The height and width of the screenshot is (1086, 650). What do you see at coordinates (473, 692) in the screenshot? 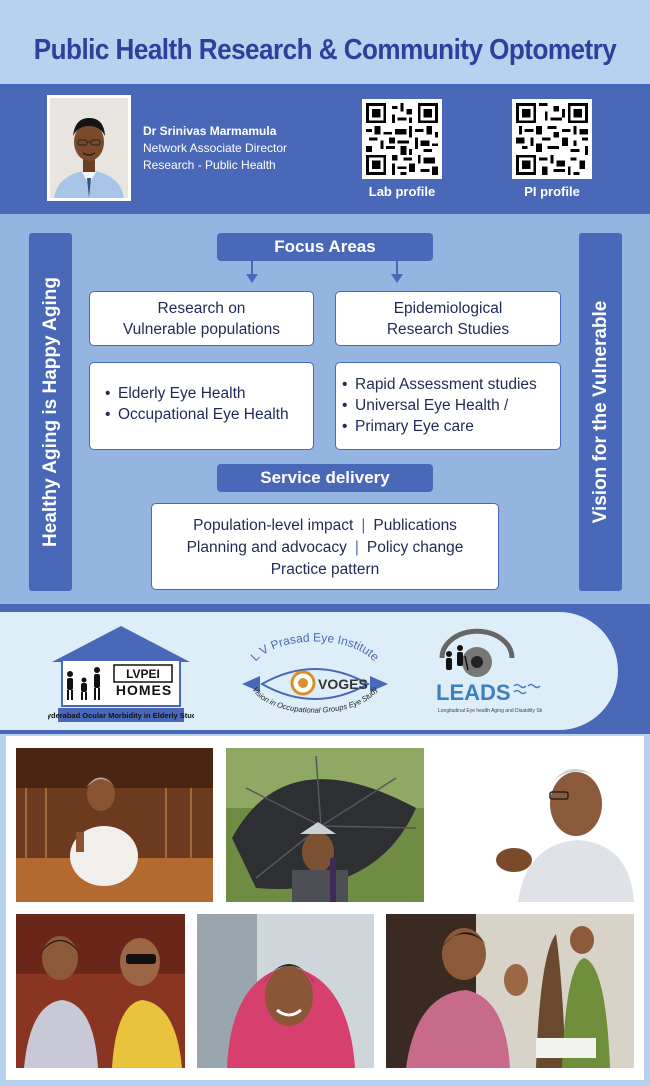
I see `leads-main-text: LEADS` at bounding box center [473, 692].